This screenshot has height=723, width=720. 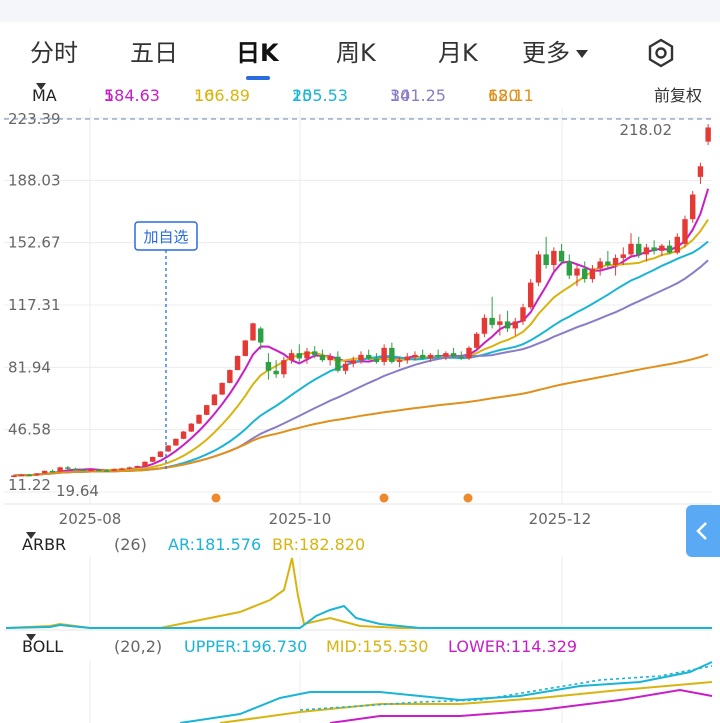 What do you see at coordinates (503, 95) in the screenshot?
I see `ma120-key: 120` at bounding box center [503, 95].